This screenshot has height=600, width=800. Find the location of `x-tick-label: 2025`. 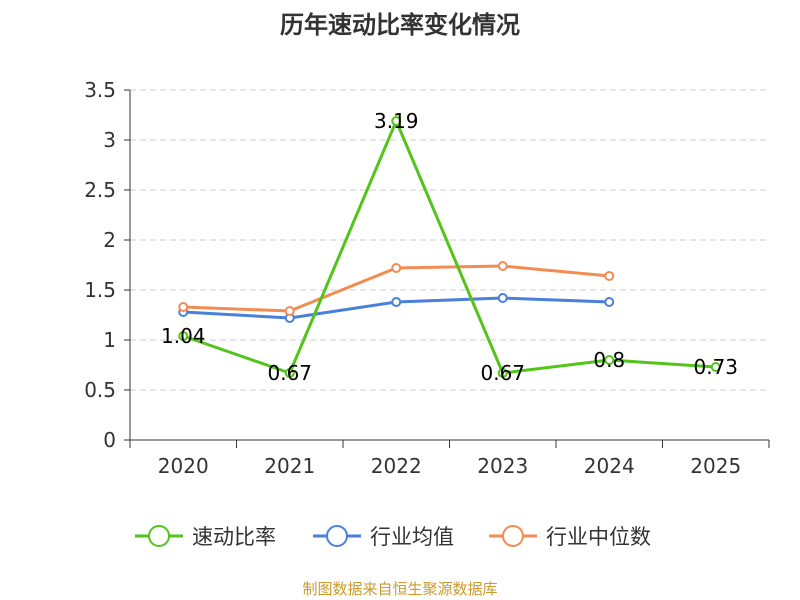

x-tick-label: 2025 is located at coordinates (715, 466).